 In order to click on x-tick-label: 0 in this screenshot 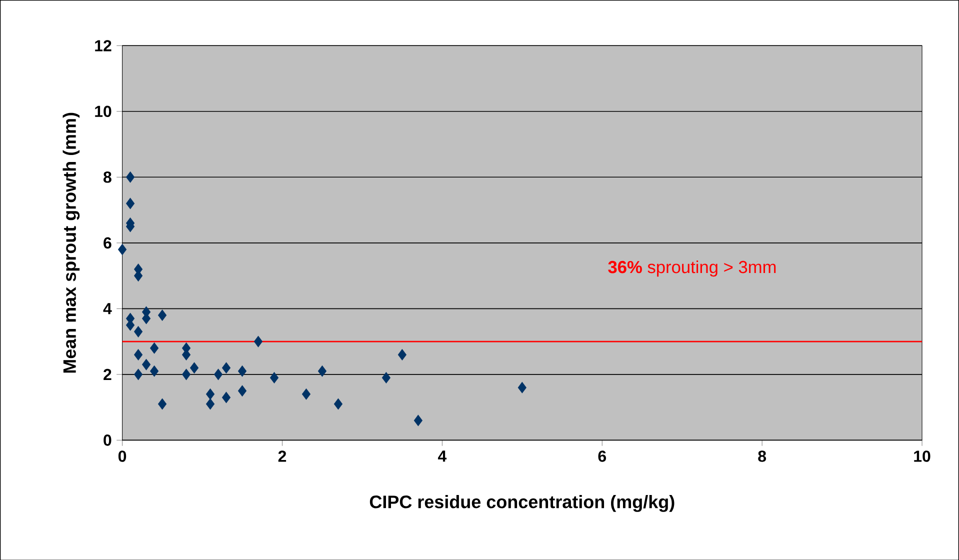, I will do `click(122, 456)`.